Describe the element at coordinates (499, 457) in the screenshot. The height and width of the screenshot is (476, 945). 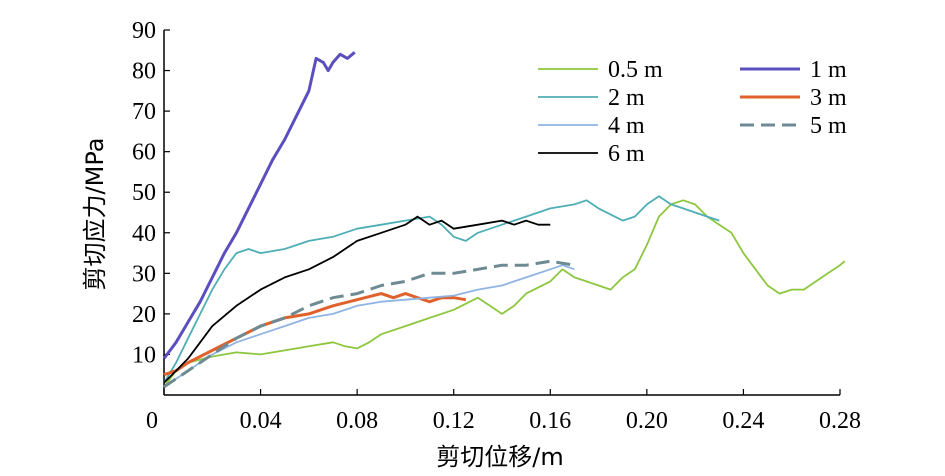
I see `x-axis-title: 剪切位移/m` at that location.